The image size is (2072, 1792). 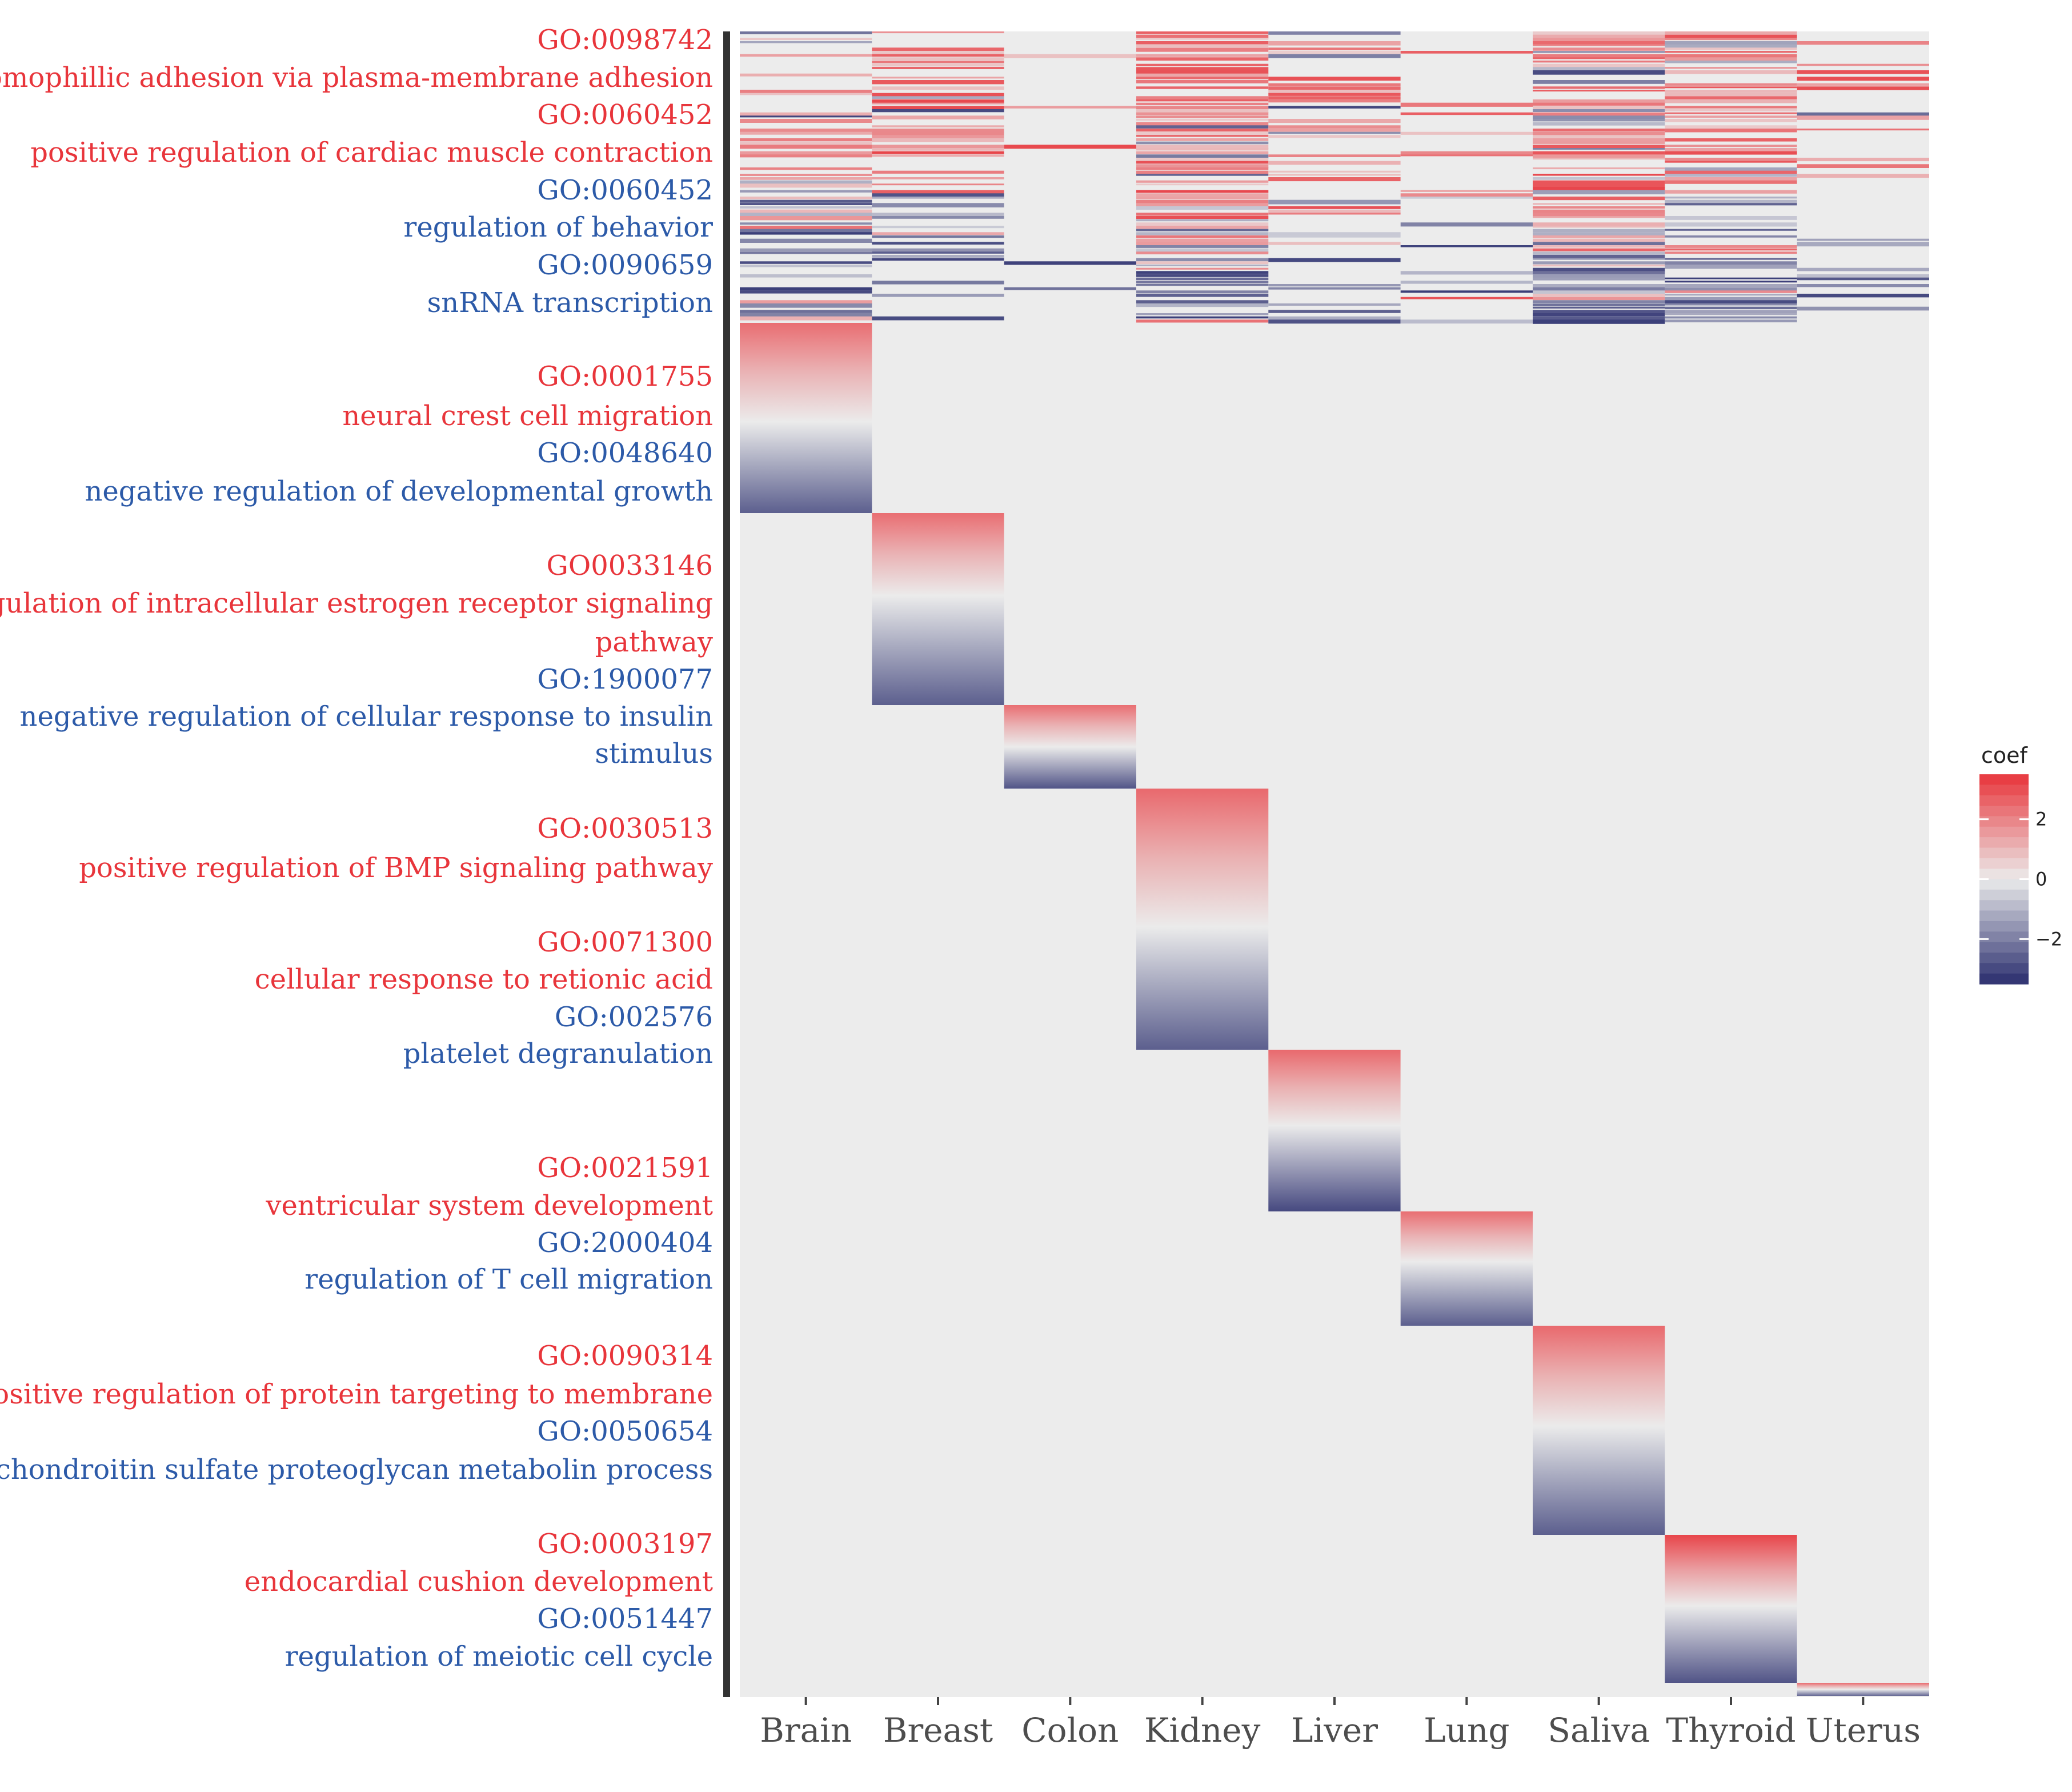 I want to click on x-tick-label: Breast, so click(x=938, y=1730).